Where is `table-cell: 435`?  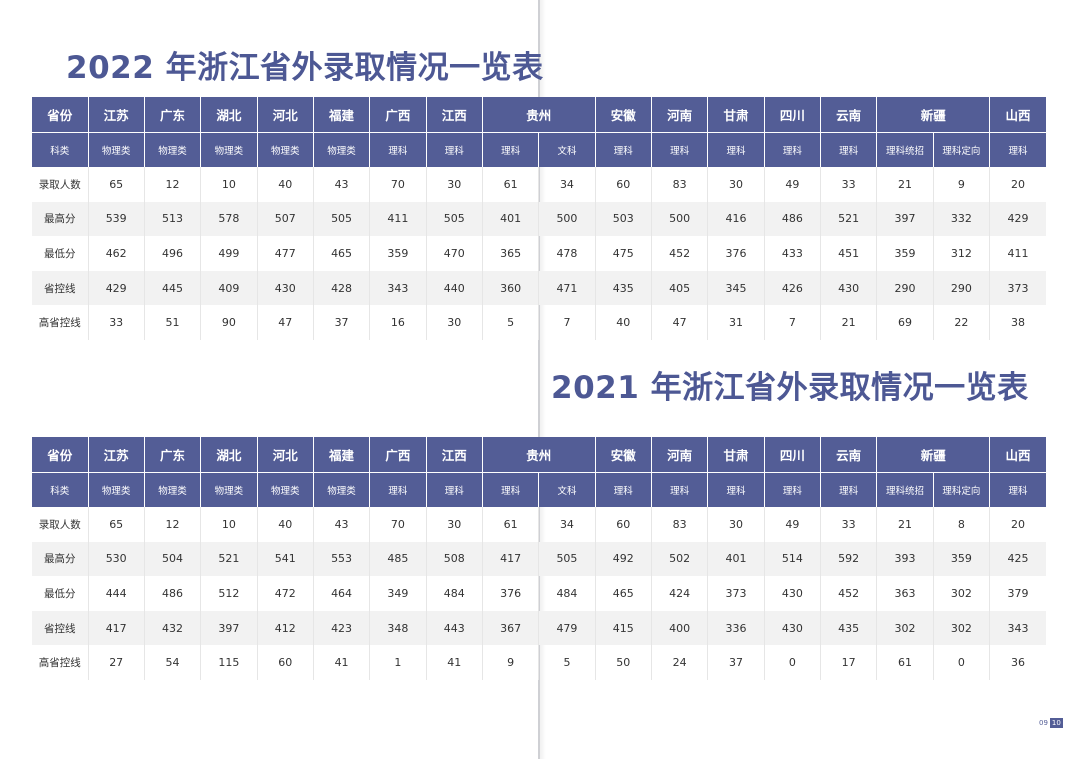 table-cell: 435 is located at coordinates (848, 628).